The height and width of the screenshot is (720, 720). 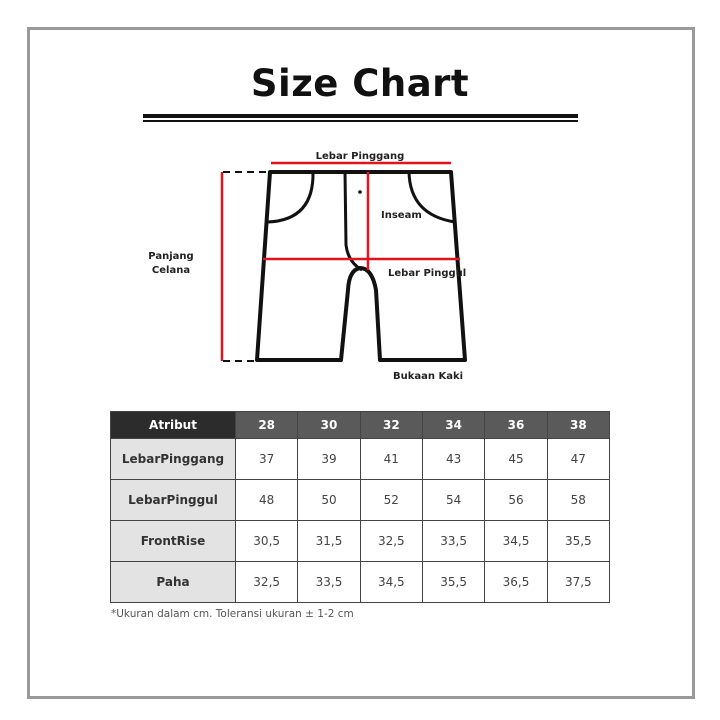 I want to click on table-cell: 41, so click(x=391, y=459).